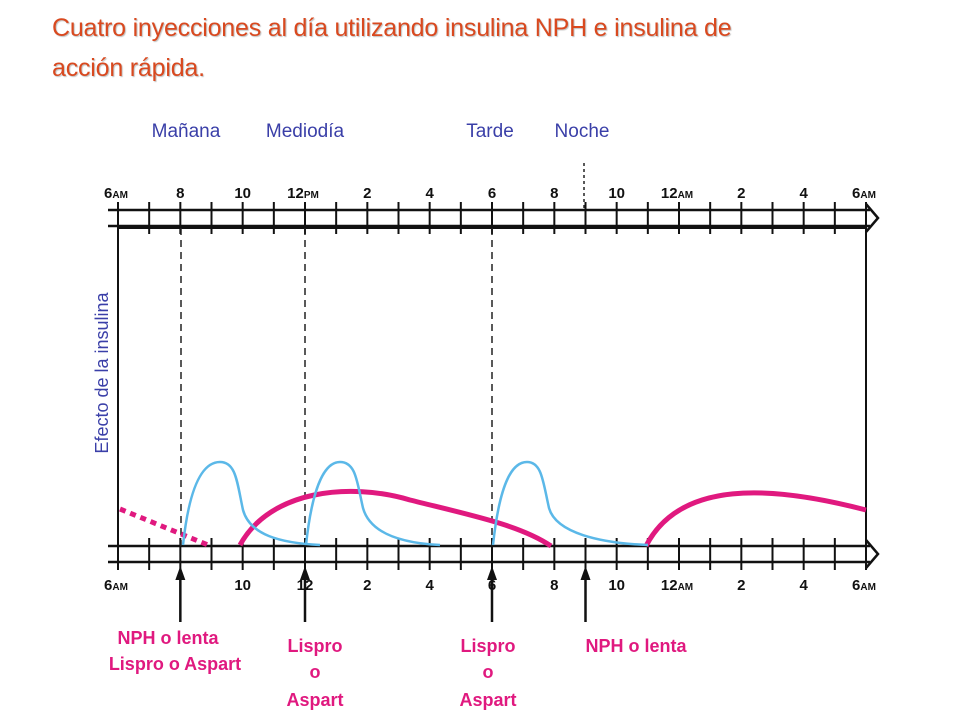 The image size is (960, 720). Describe the element at coordinates (164, 527) in the screenshot. I see `nph-previous-night-tail` at that location.